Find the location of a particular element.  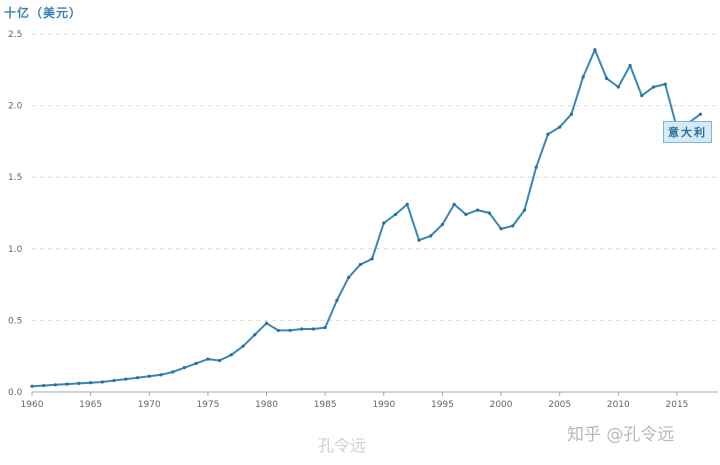

y-tick-label: 0.5 is located at coordinates (15, 321).